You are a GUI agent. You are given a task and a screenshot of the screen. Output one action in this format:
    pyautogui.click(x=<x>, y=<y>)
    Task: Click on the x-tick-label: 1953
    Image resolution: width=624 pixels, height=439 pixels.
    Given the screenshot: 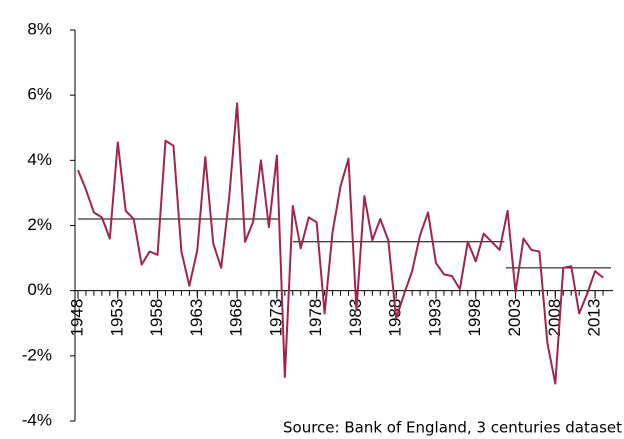 What is the action you would take?
    pyautogui.click(x=116, y=318)
    